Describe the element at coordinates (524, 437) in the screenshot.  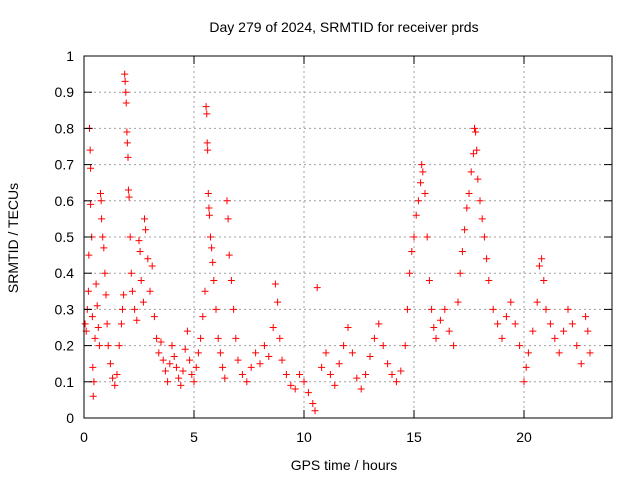
I see `x-tick-label: 20` at that location.